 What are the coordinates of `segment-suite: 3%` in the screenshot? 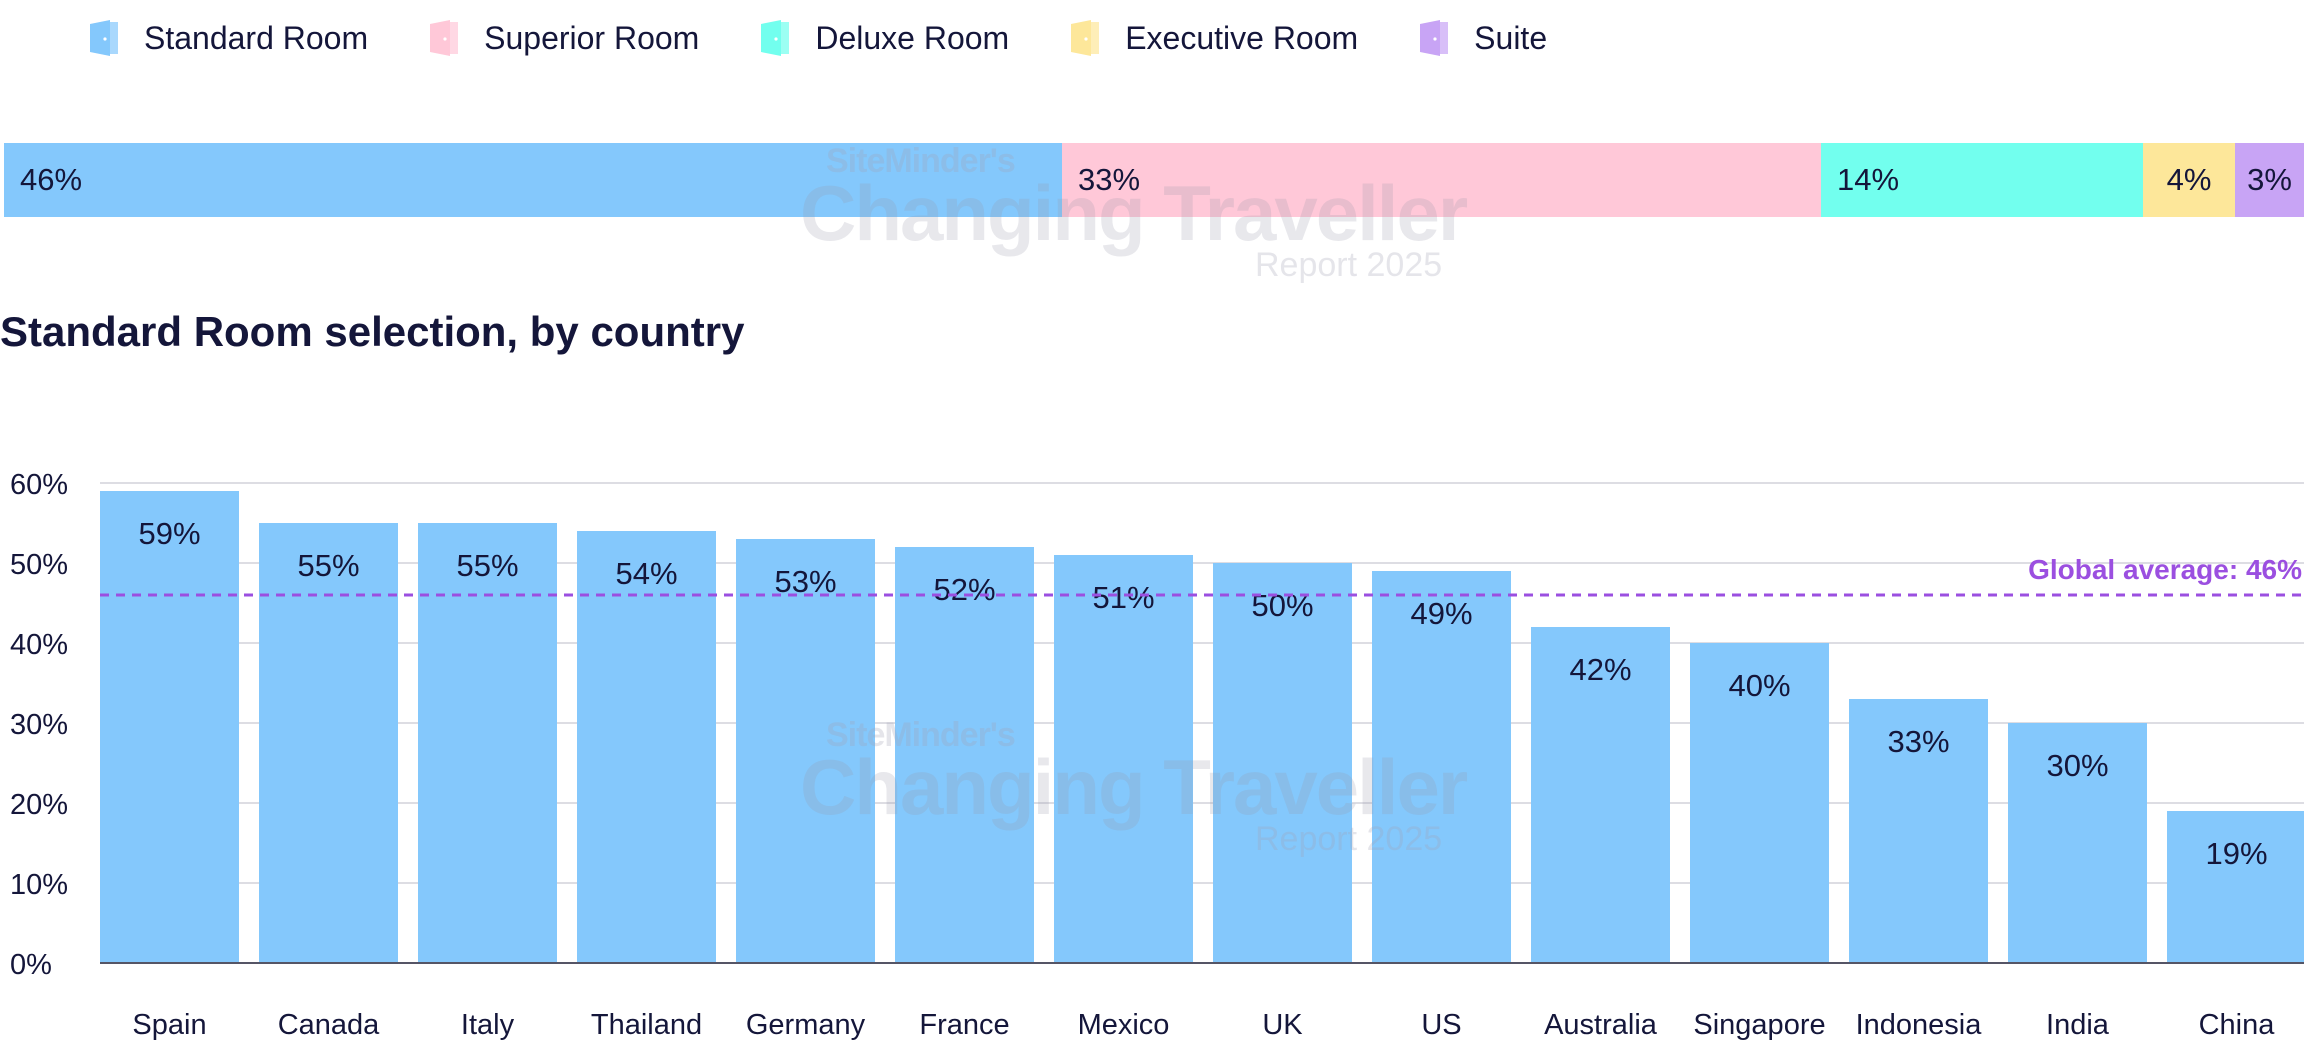 It's located at (2269, 180).